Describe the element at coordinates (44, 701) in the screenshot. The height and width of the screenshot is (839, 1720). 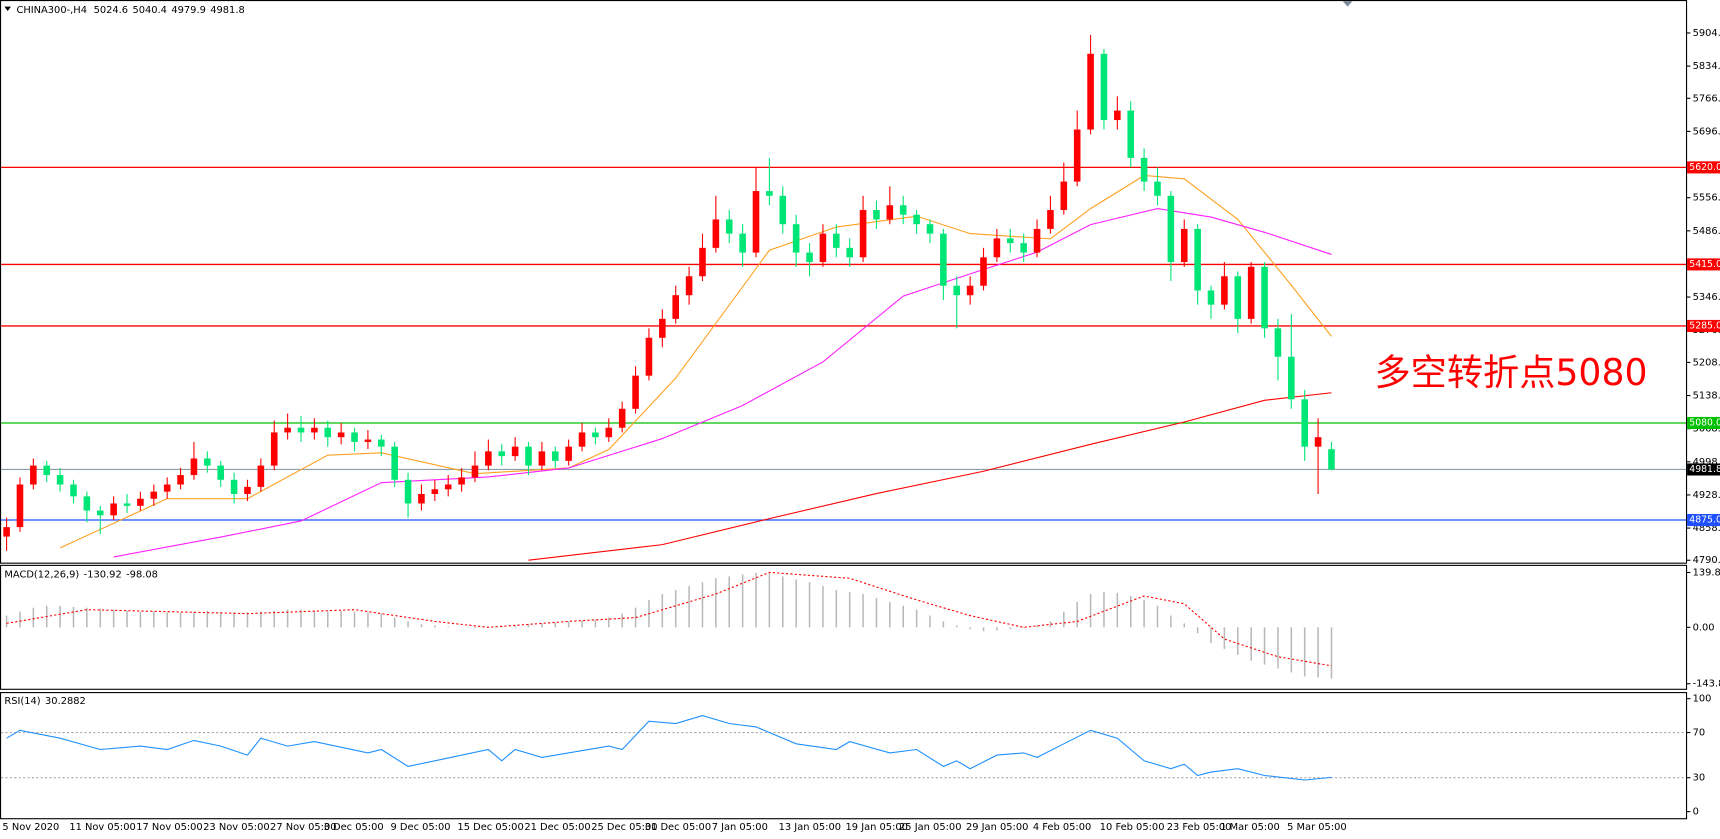
I see `rsi-header: RSI(14) 30.2882` at that location.